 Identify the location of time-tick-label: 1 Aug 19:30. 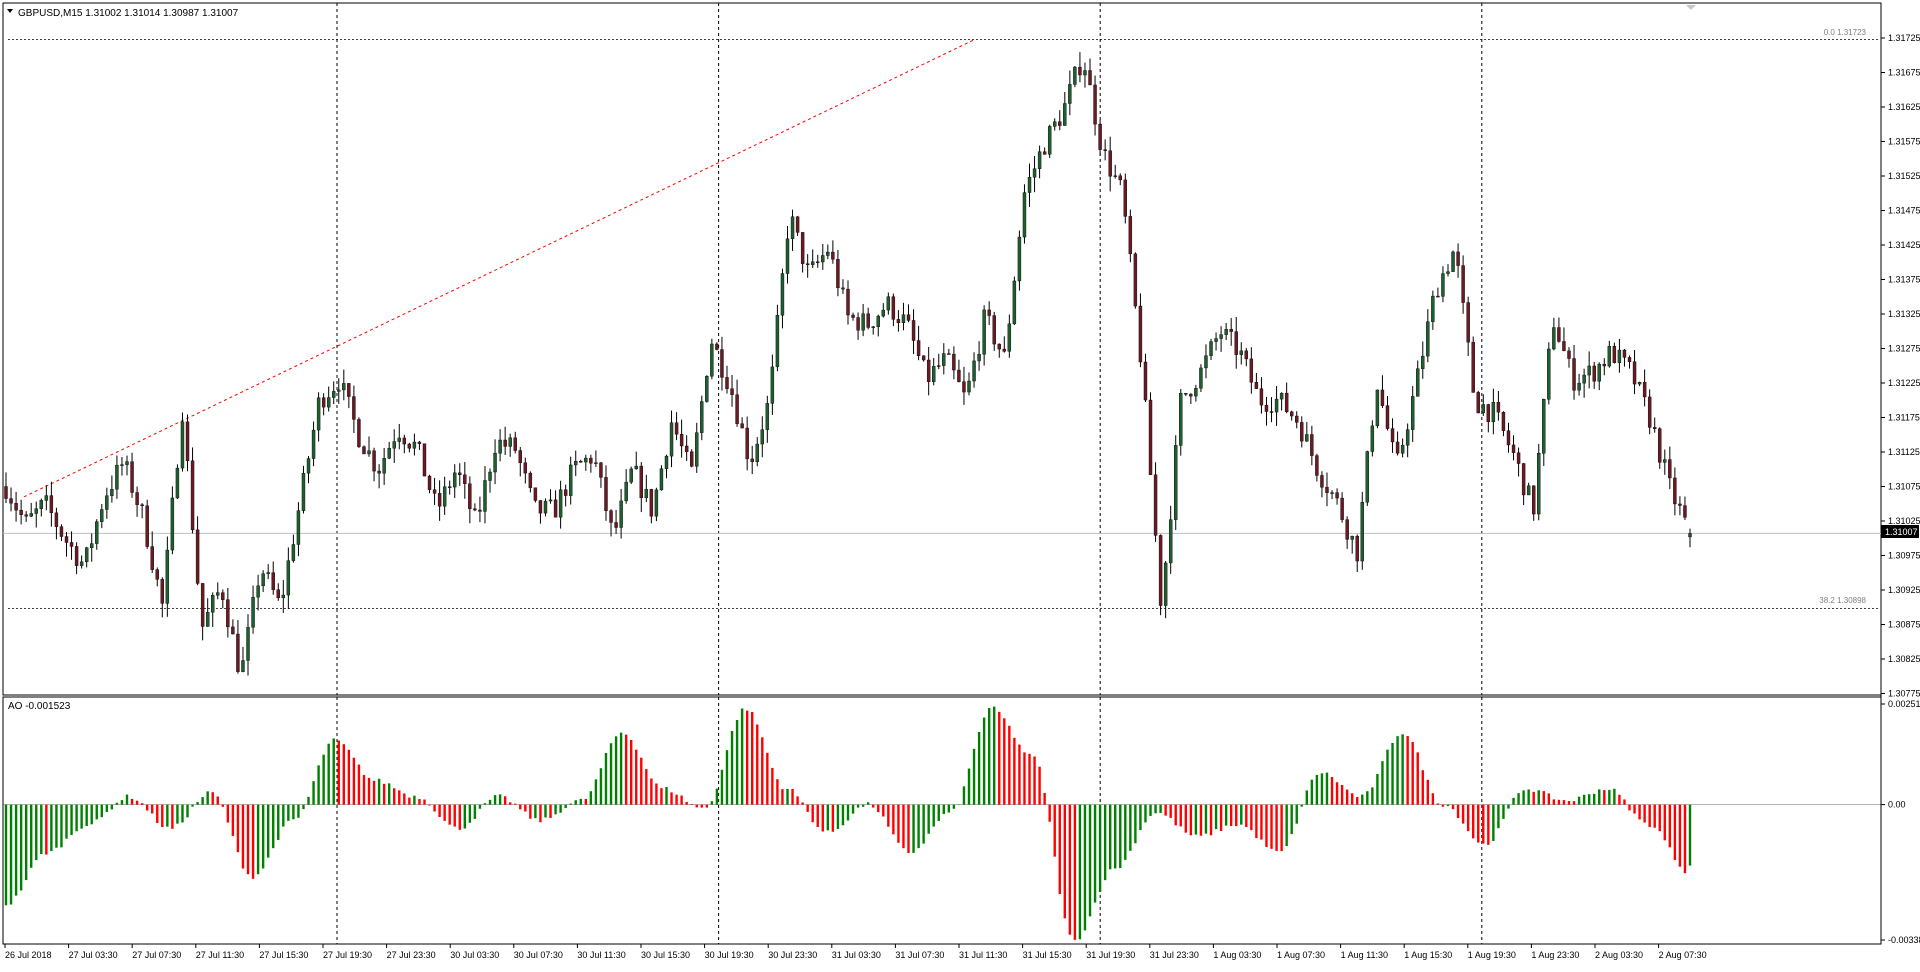
(1492, 955).